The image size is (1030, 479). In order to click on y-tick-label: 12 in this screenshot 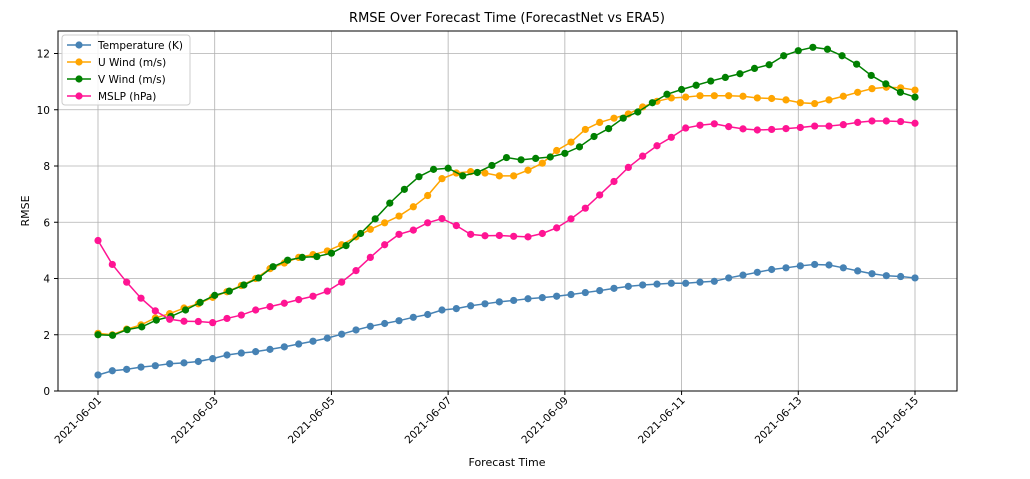, I will do `click(43, 55)`.